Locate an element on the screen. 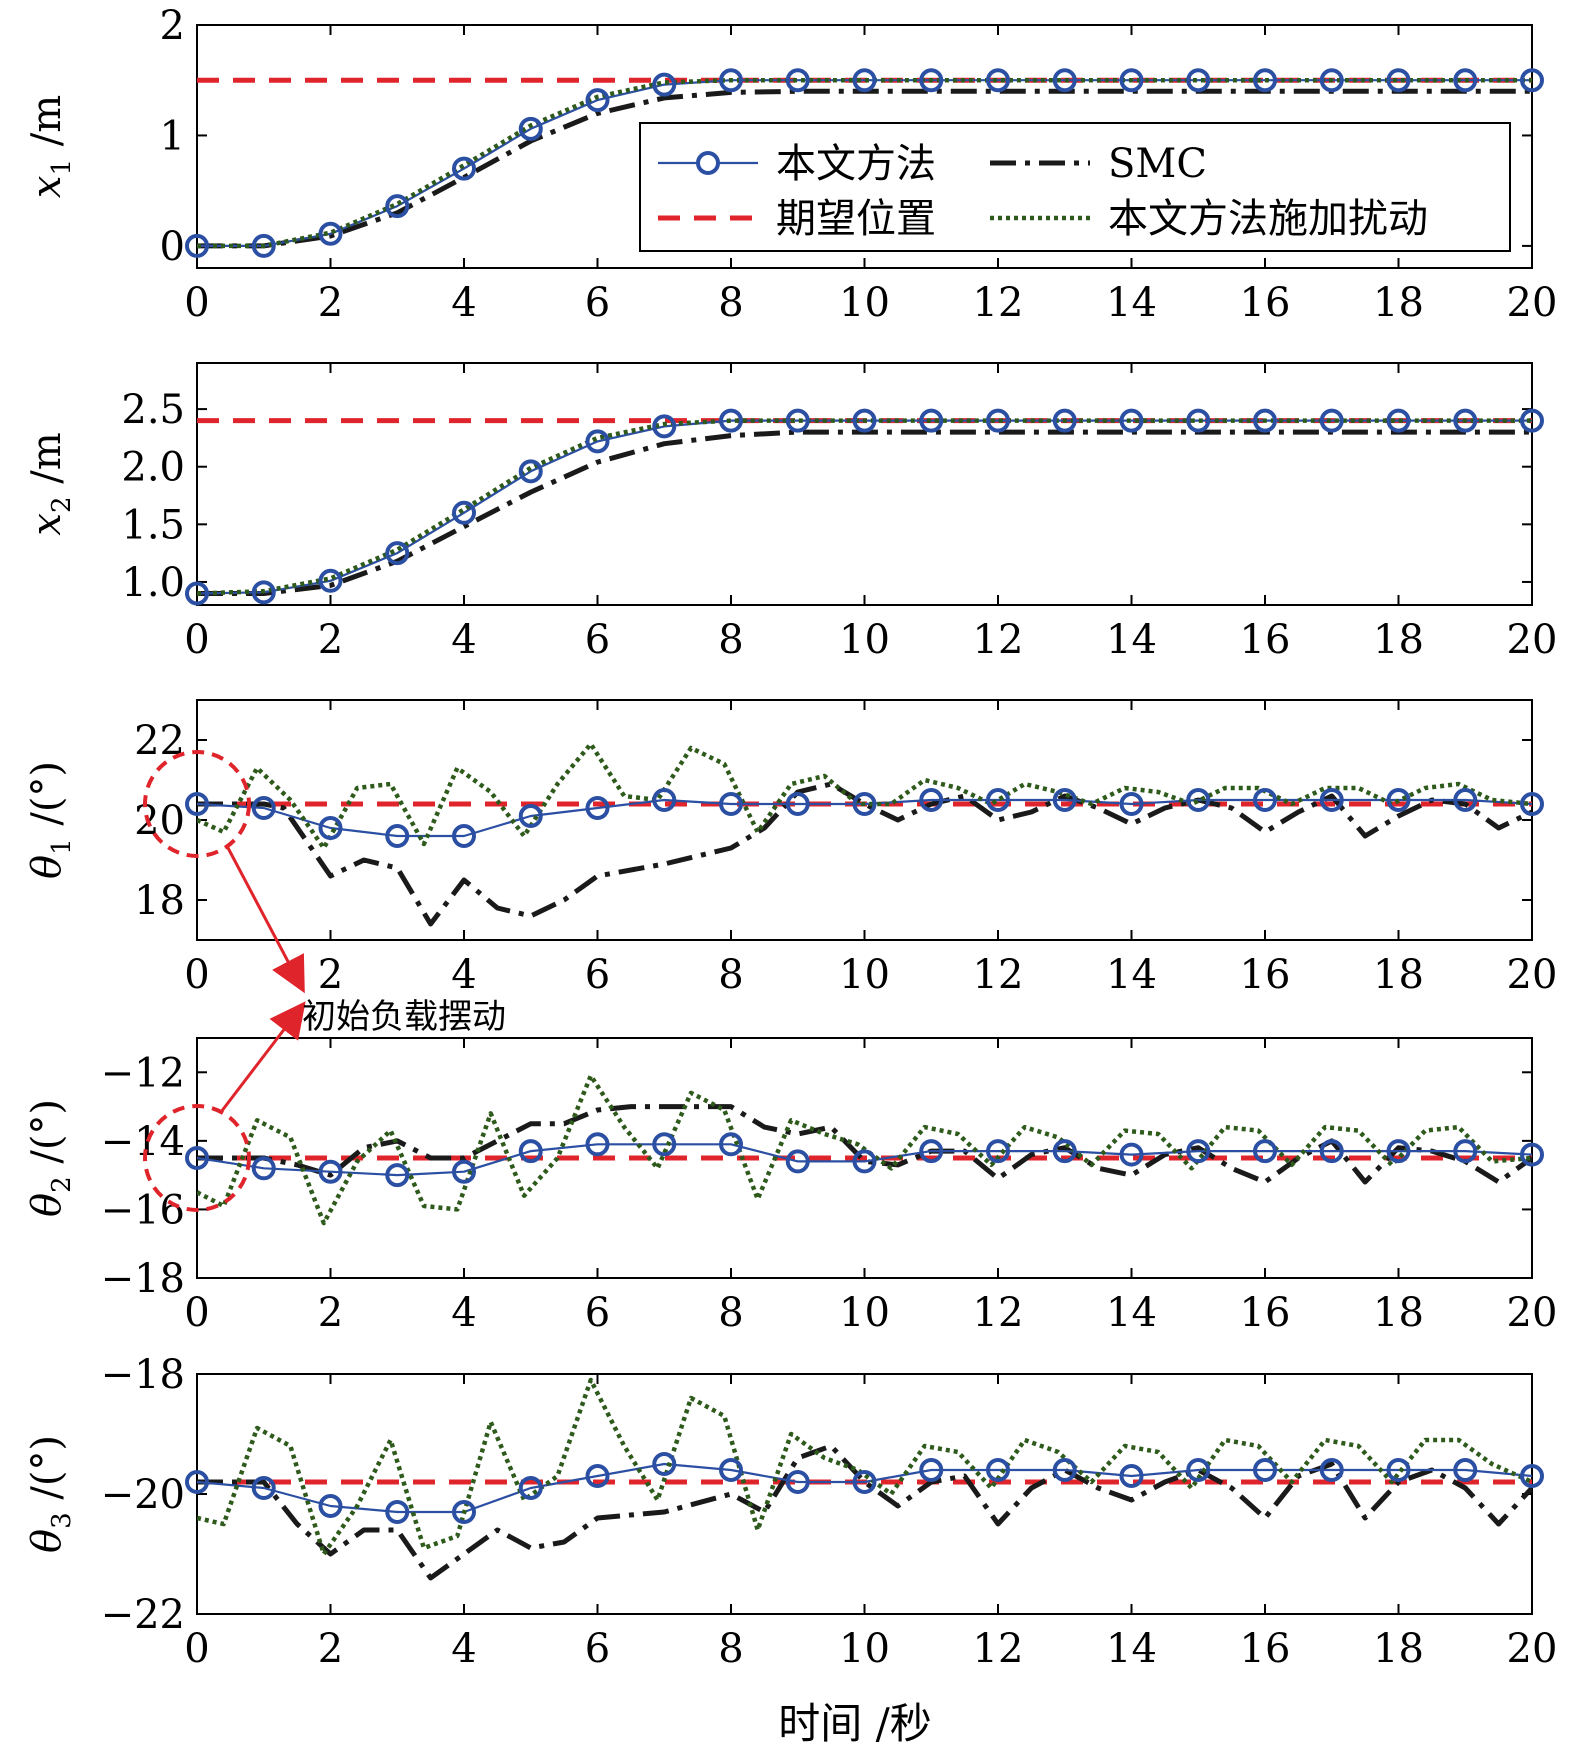 The width and height of the screenshot is (1575, 1755). legend-label-disturbed: 本文方法施加扰动 is located at coordinates (1268, 219).